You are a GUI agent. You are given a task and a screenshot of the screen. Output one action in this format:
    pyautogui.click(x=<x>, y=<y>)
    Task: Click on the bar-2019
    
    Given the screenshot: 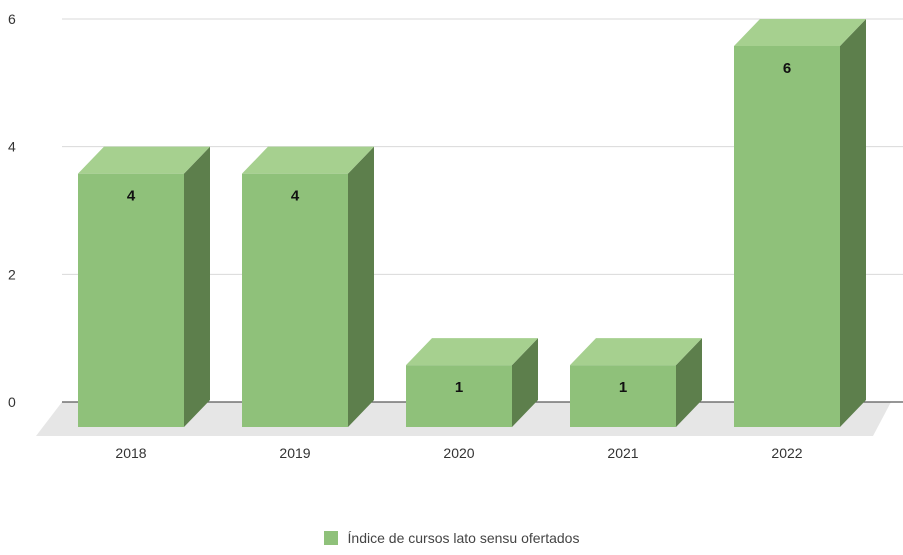 What is the action you would take?
    pyautogui.click(x=308, y=286)
    